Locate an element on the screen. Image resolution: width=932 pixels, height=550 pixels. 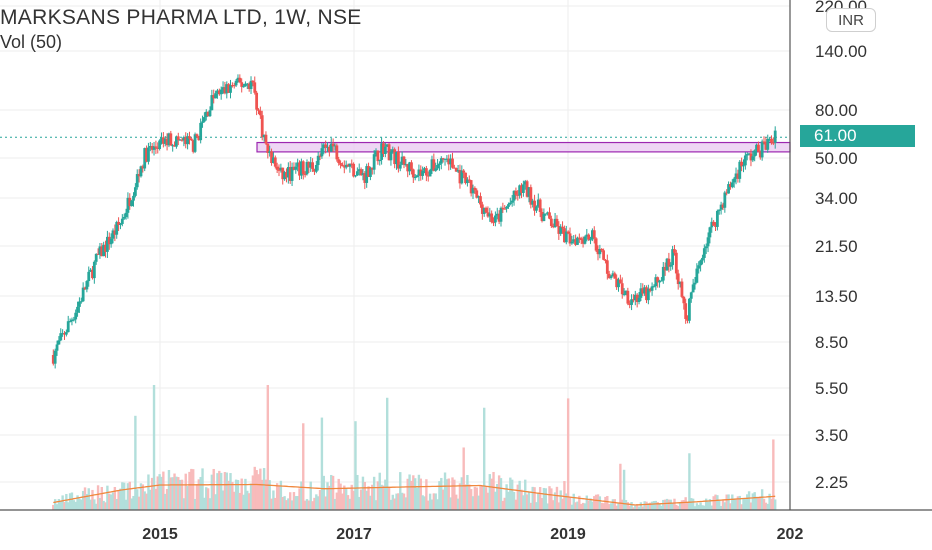
price-tick-label: 5.50 is located at coordinates (831, 388).